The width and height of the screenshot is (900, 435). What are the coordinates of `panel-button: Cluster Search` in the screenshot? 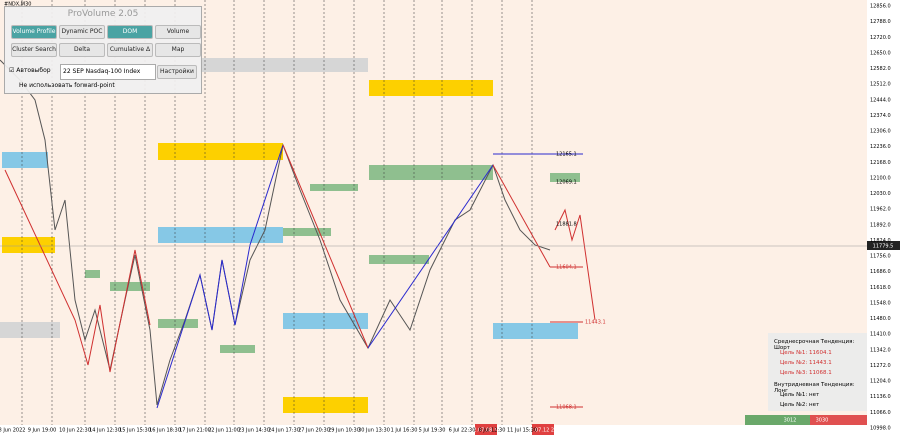 It's located at (34, 50).